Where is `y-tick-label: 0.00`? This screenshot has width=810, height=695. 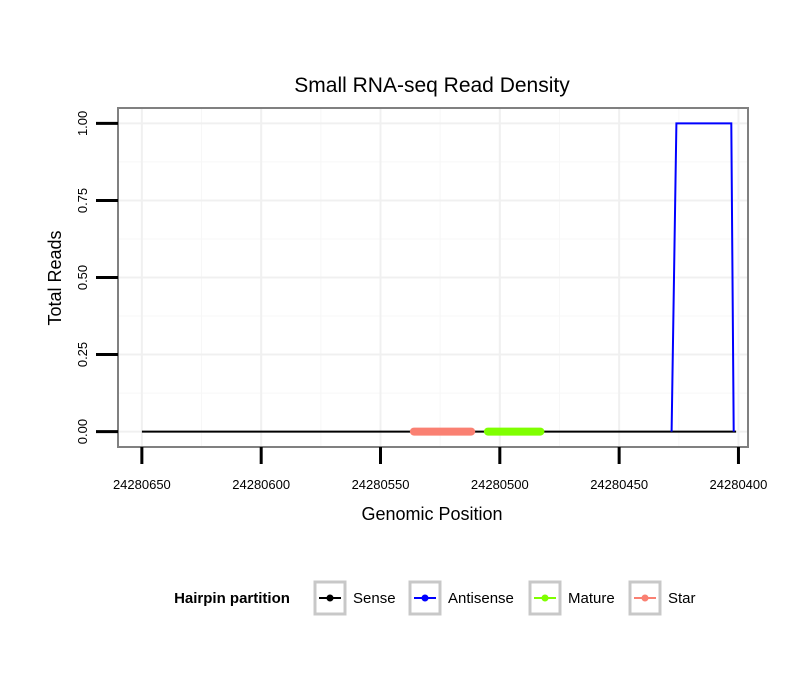
y-tick-label: 0.00 is located at coordinates (82, 431).